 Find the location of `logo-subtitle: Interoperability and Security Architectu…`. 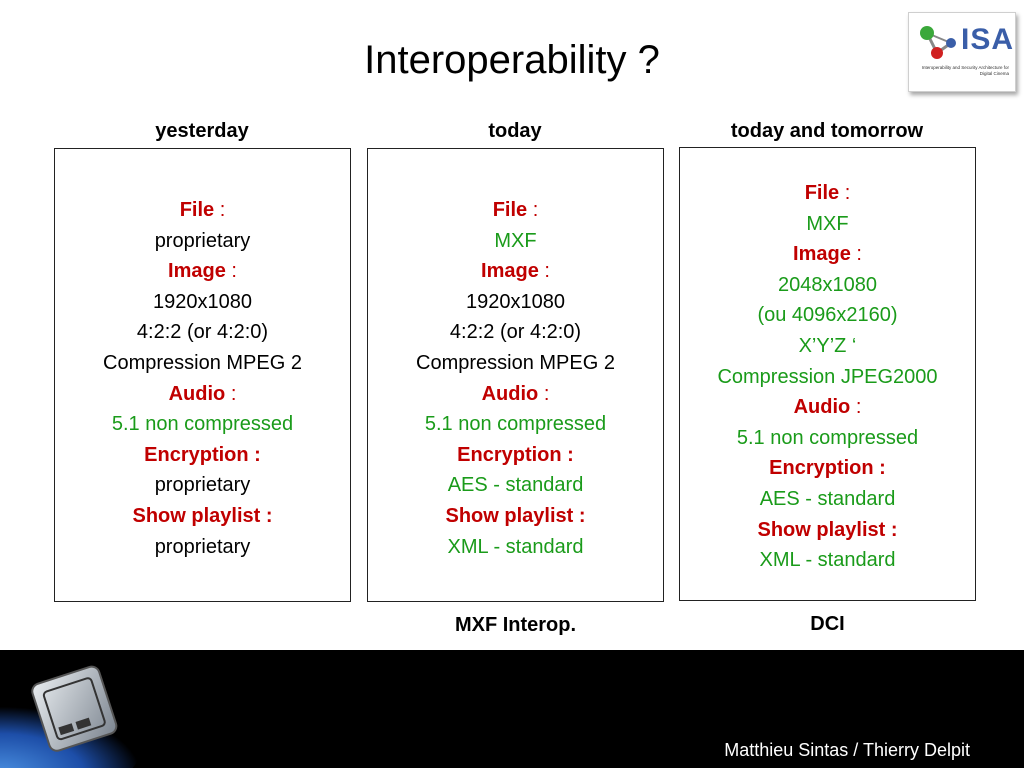

logo-subtitle: Interoperability and Security Architectu… is located at coordinates (965, 70).